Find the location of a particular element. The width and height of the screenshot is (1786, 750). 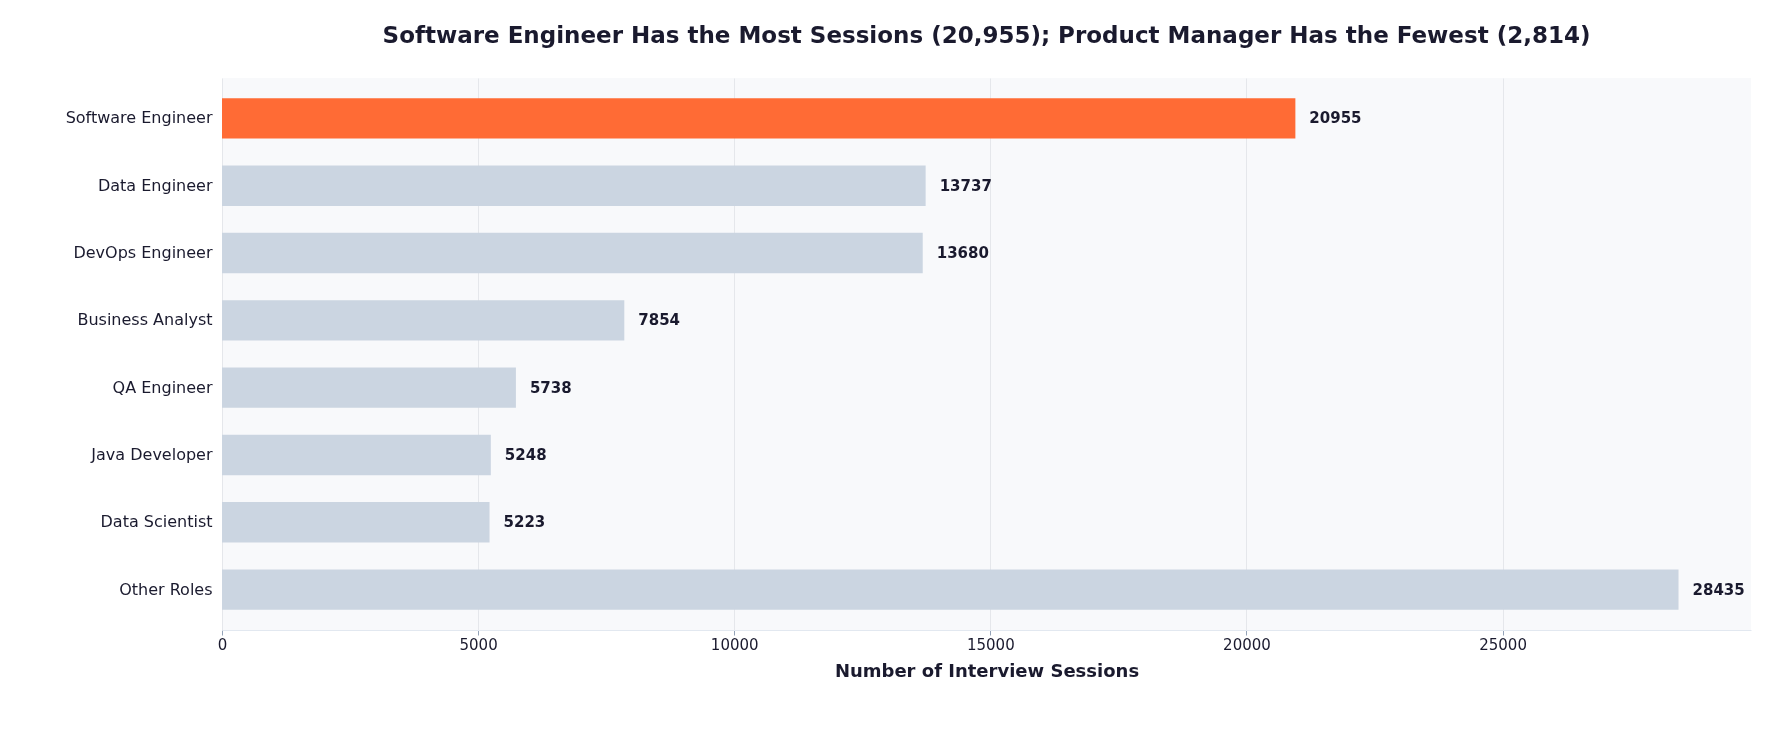

chart-title: Software Engineer Has the Most Sessions (20,955); Product Manager Has the Fewest (2,814) is located at coordinates (986, 35).